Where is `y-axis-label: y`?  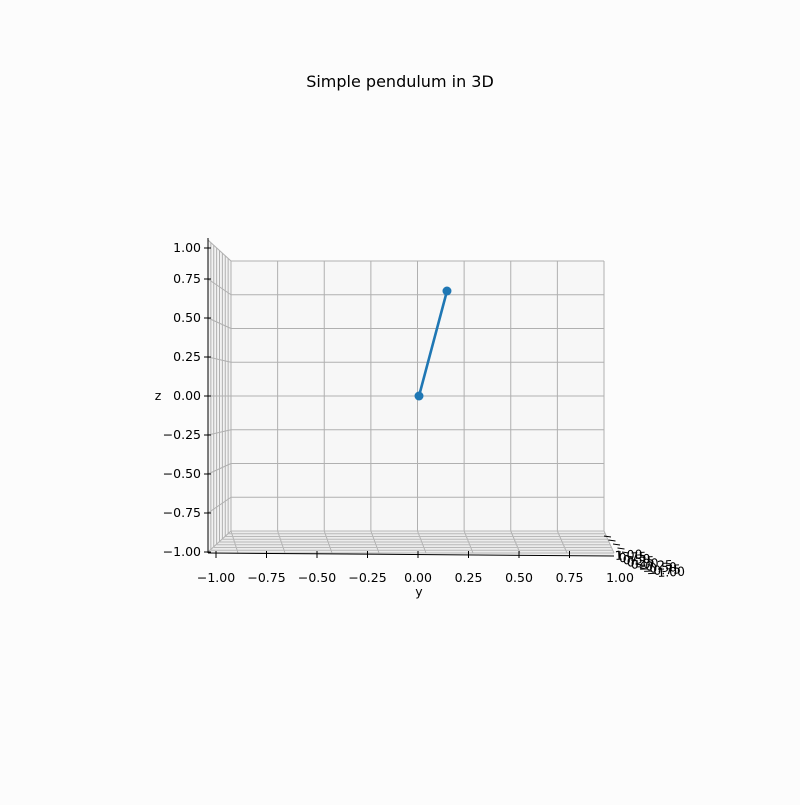
y-axis-label: y is located at coordinates (419, 591).